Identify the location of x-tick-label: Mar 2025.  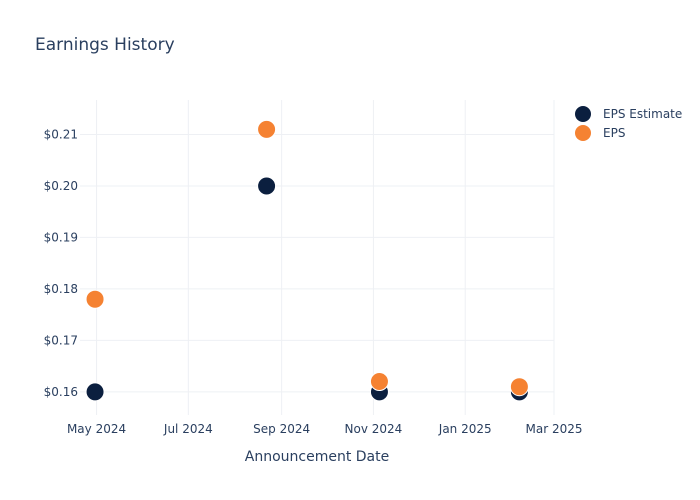
(554, 429).